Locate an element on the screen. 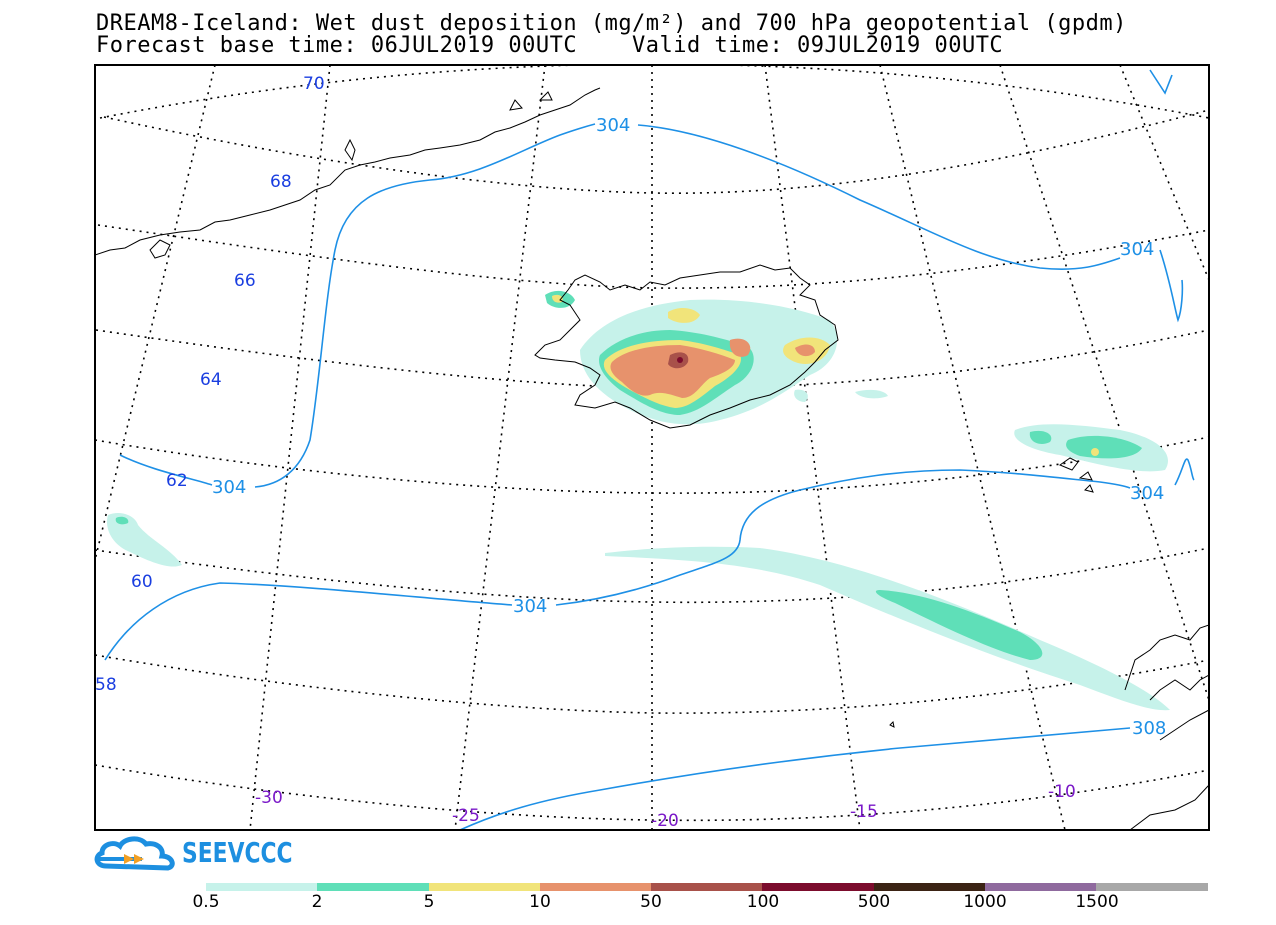 The image size is (1276, 925). legend-tick: 100 is located at coordinates (763, 902).